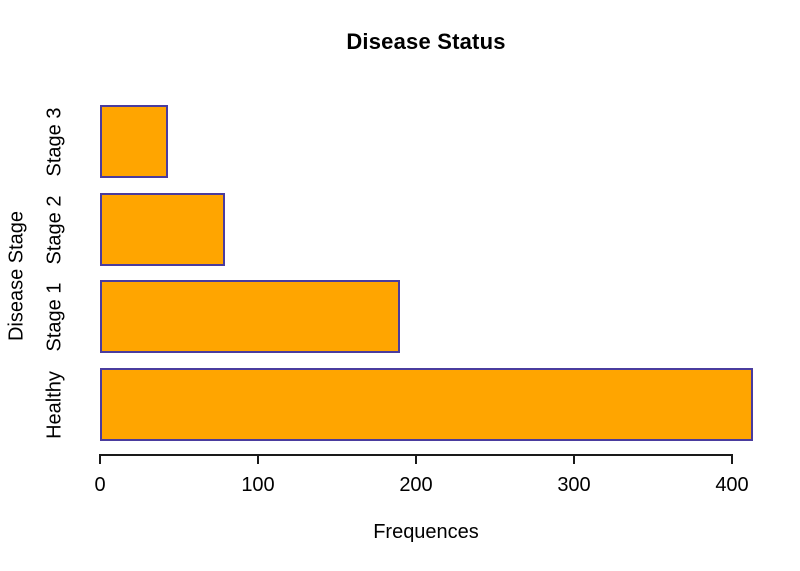 The image size is (800, 571). Describe the element at coordinates (426, 532) in the screenshot. I see `x-axis-label: Frequences` at that location.